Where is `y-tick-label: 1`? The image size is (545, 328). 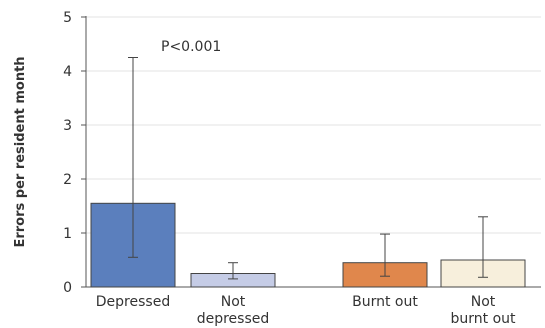
y-tick-label: 1 is located at coordinates (67, 234).